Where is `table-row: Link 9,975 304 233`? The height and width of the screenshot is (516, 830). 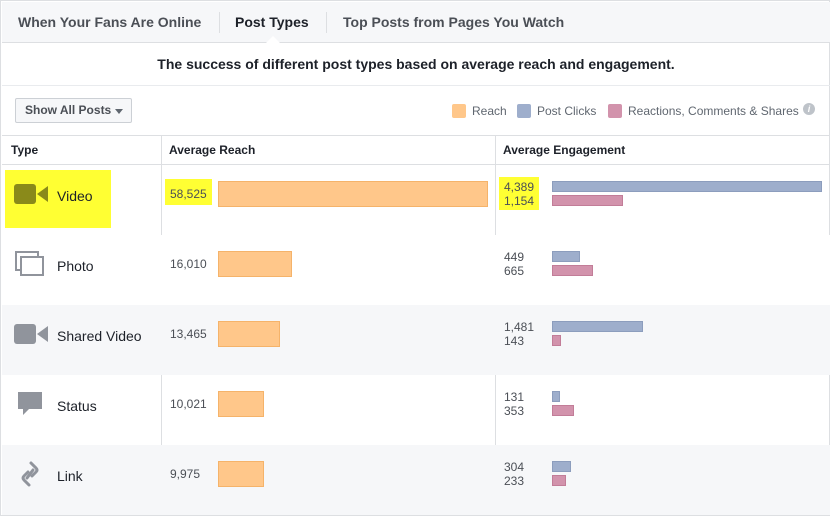
table-row: Link 9,975 304 233 is located at coordinates (416, 480).